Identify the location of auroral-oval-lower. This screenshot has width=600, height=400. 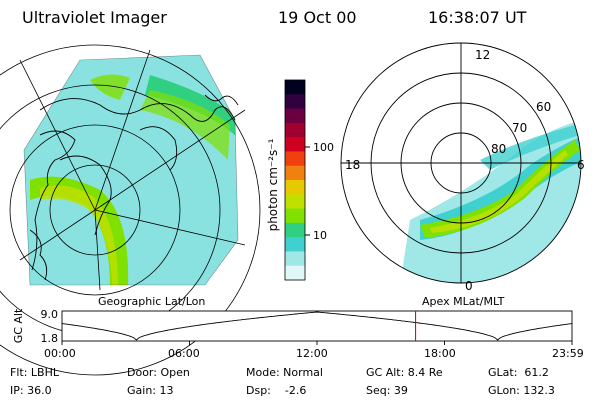
(79, 230).